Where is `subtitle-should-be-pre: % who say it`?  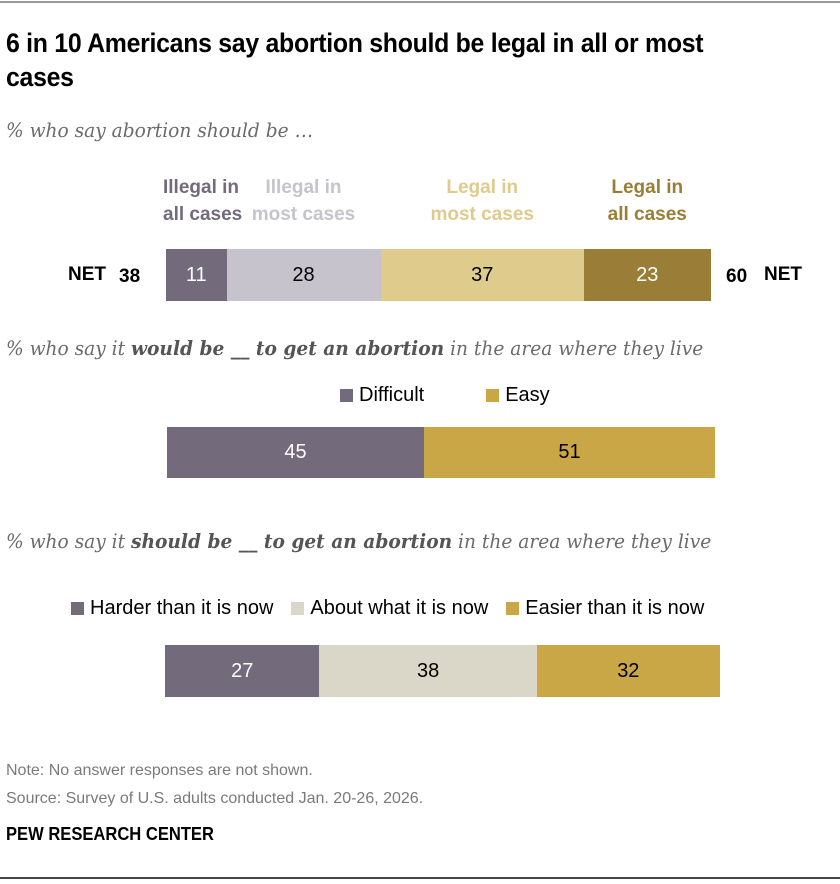 subtitle-should-be-pre: % who say it is located at coordinates (68, 541).